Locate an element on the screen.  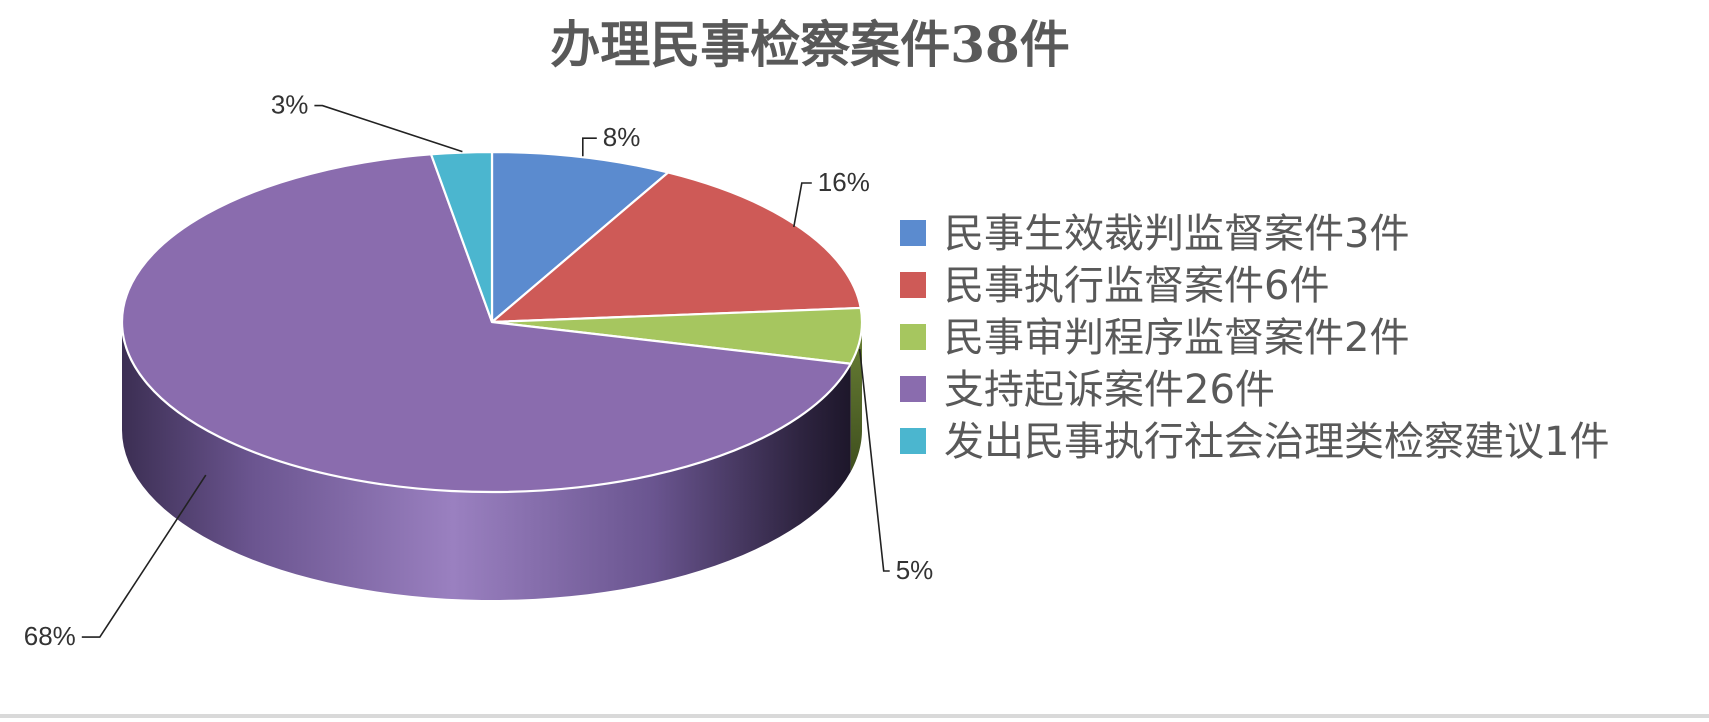
data-label-1: 16% is located at coordinates (844, 182).